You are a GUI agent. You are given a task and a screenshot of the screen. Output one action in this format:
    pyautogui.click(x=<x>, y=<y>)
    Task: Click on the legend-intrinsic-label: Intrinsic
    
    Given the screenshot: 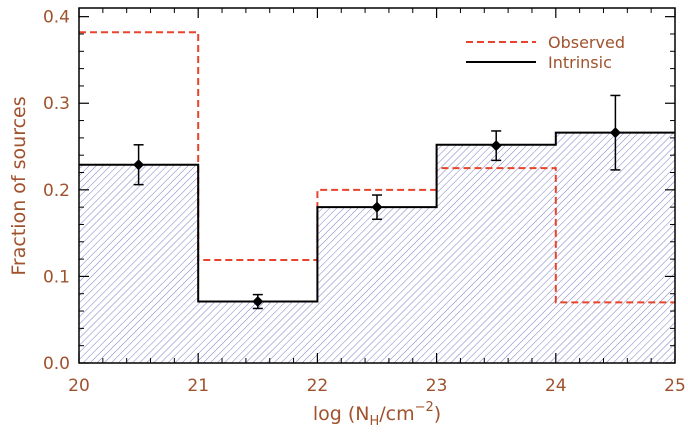 What is the action you would take?
    pyautogui.click(x=580, y=62)
    